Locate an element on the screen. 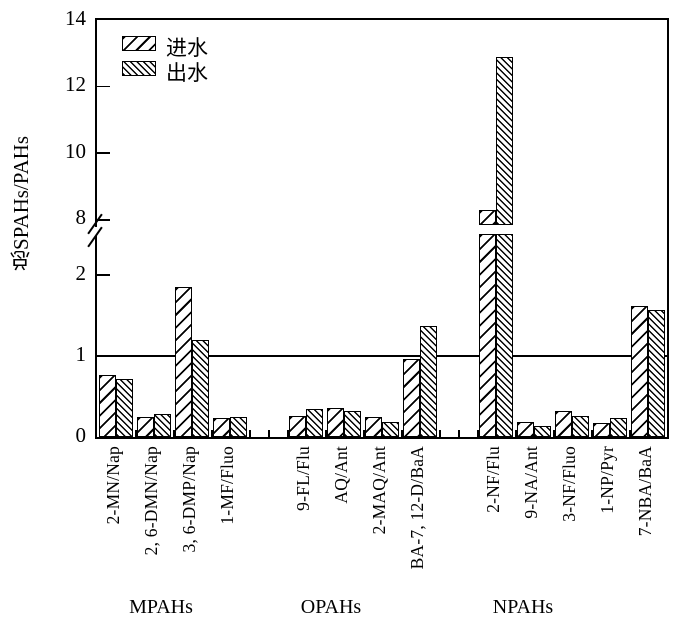 The width and height of the screenshot is (700, 630). group-label-npahs: NPAHs is located at coordinates (523, 607).